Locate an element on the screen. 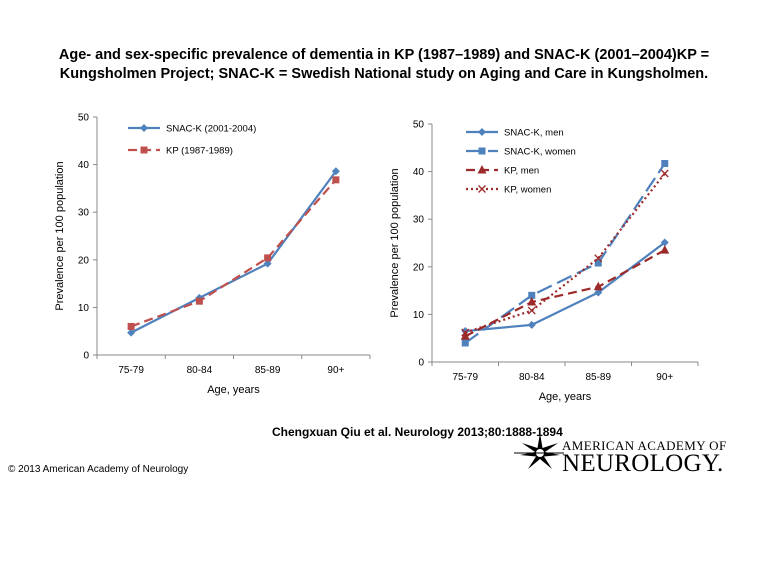 The image size is (768, 576). legend-label: KP (1987-1989) is located at coordinates (199, 151).